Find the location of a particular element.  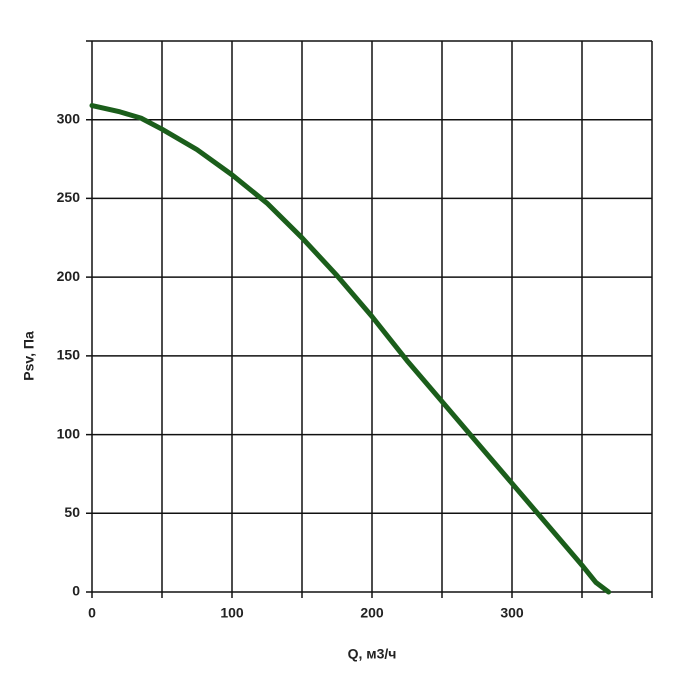

y-tick-label: 150 is located at coordinates (69, 355).